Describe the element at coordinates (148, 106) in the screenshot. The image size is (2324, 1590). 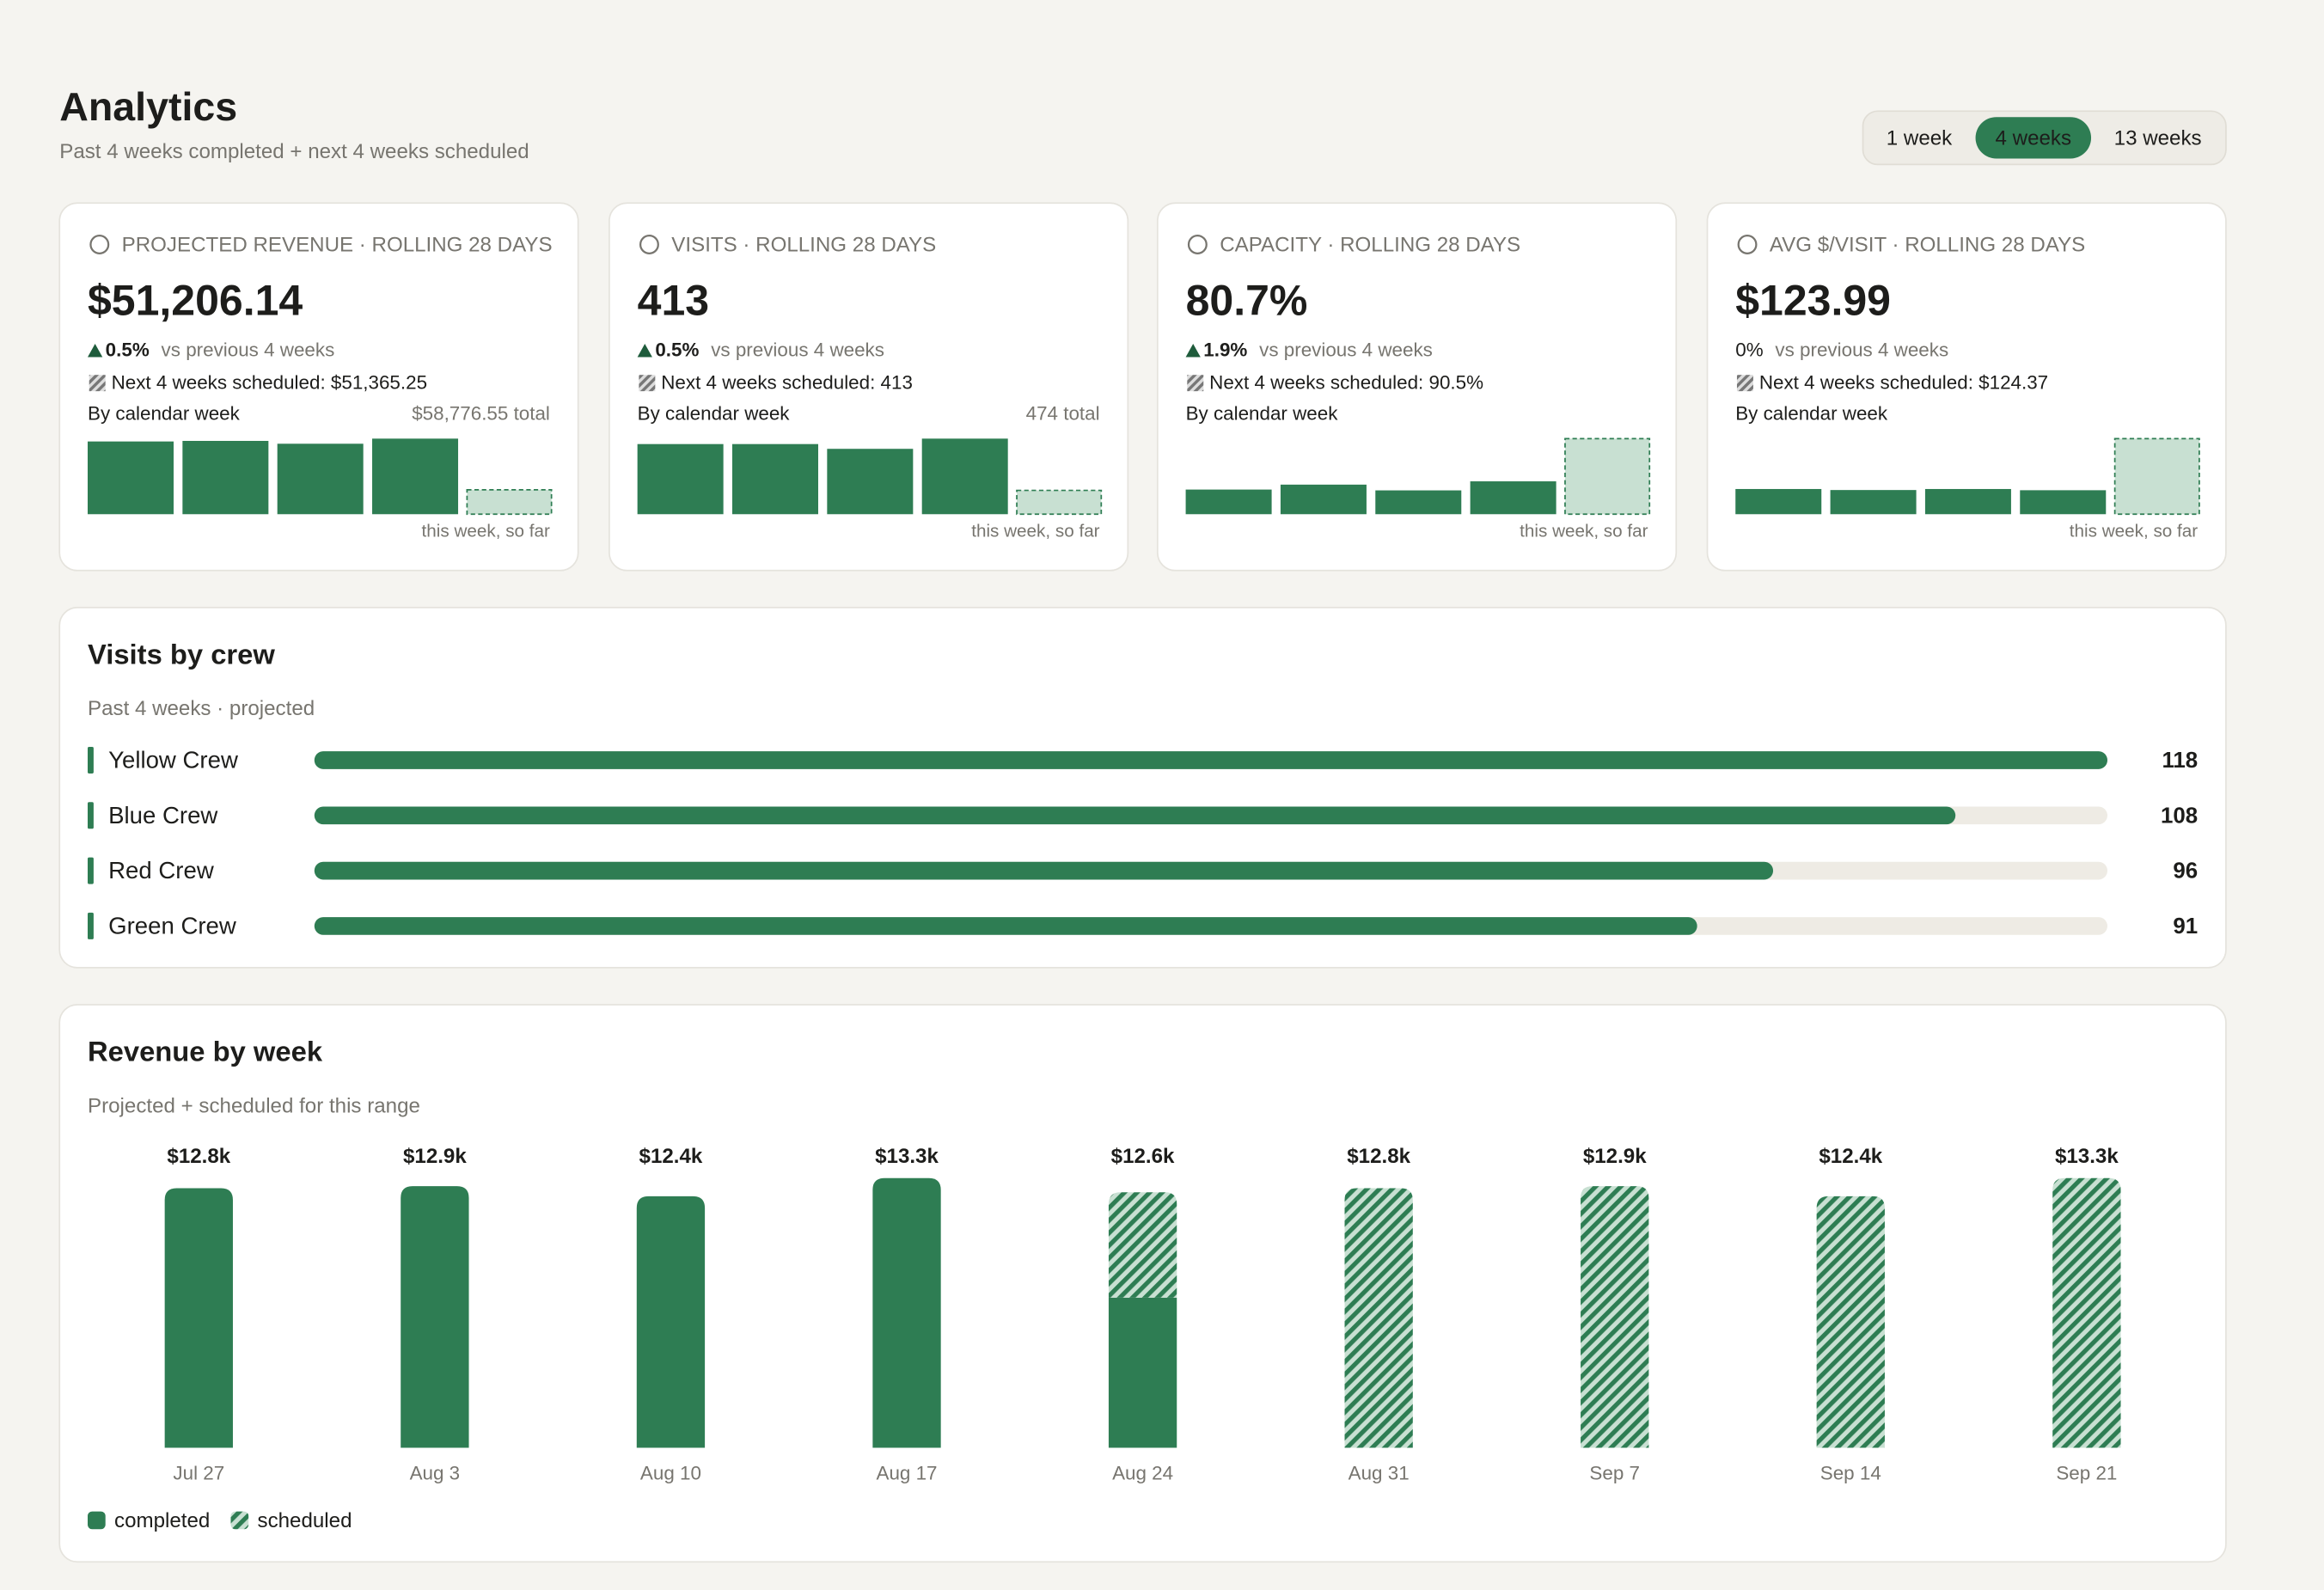
I see `page-title: Analytics` at that location.